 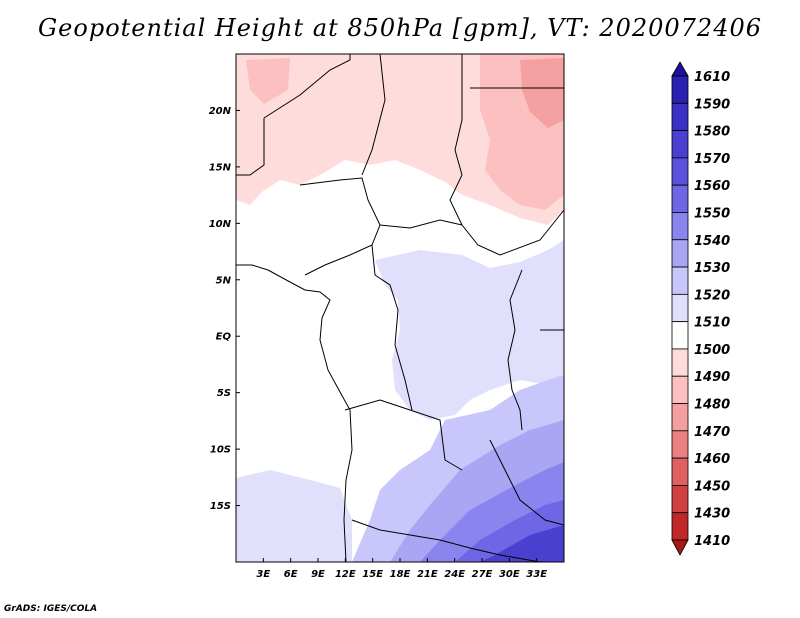 I want to click on x-tick-label: 12E, so click(x=345, y=574).